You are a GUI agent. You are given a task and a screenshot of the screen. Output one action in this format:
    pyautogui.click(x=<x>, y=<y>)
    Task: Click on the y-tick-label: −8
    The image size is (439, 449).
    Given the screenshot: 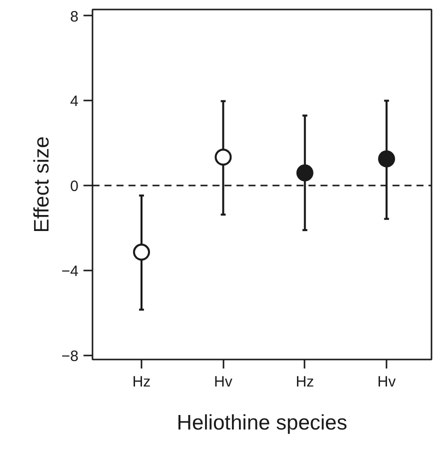 What is the action you would take?
    pyautogui.click(x=70, y=356)
    